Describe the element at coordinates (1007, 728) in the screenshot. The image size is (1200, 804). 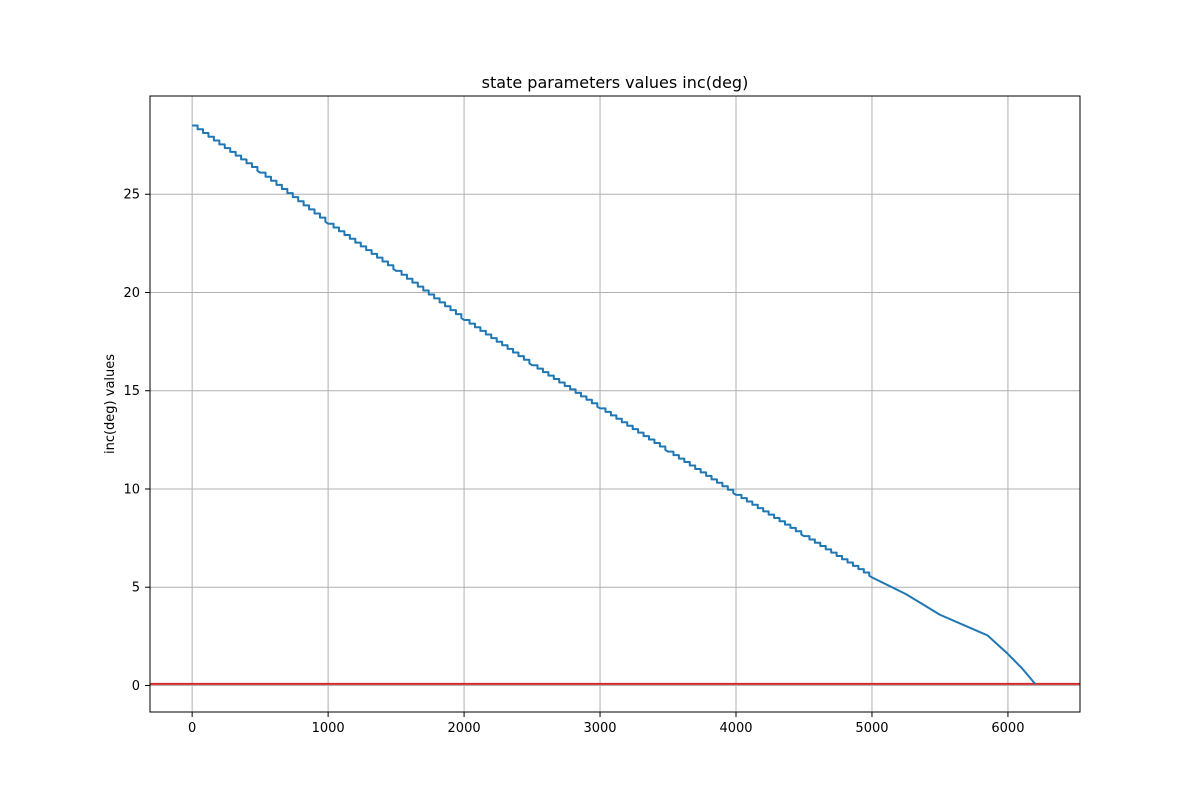
I see `x-tick-label: 6000` at that location.